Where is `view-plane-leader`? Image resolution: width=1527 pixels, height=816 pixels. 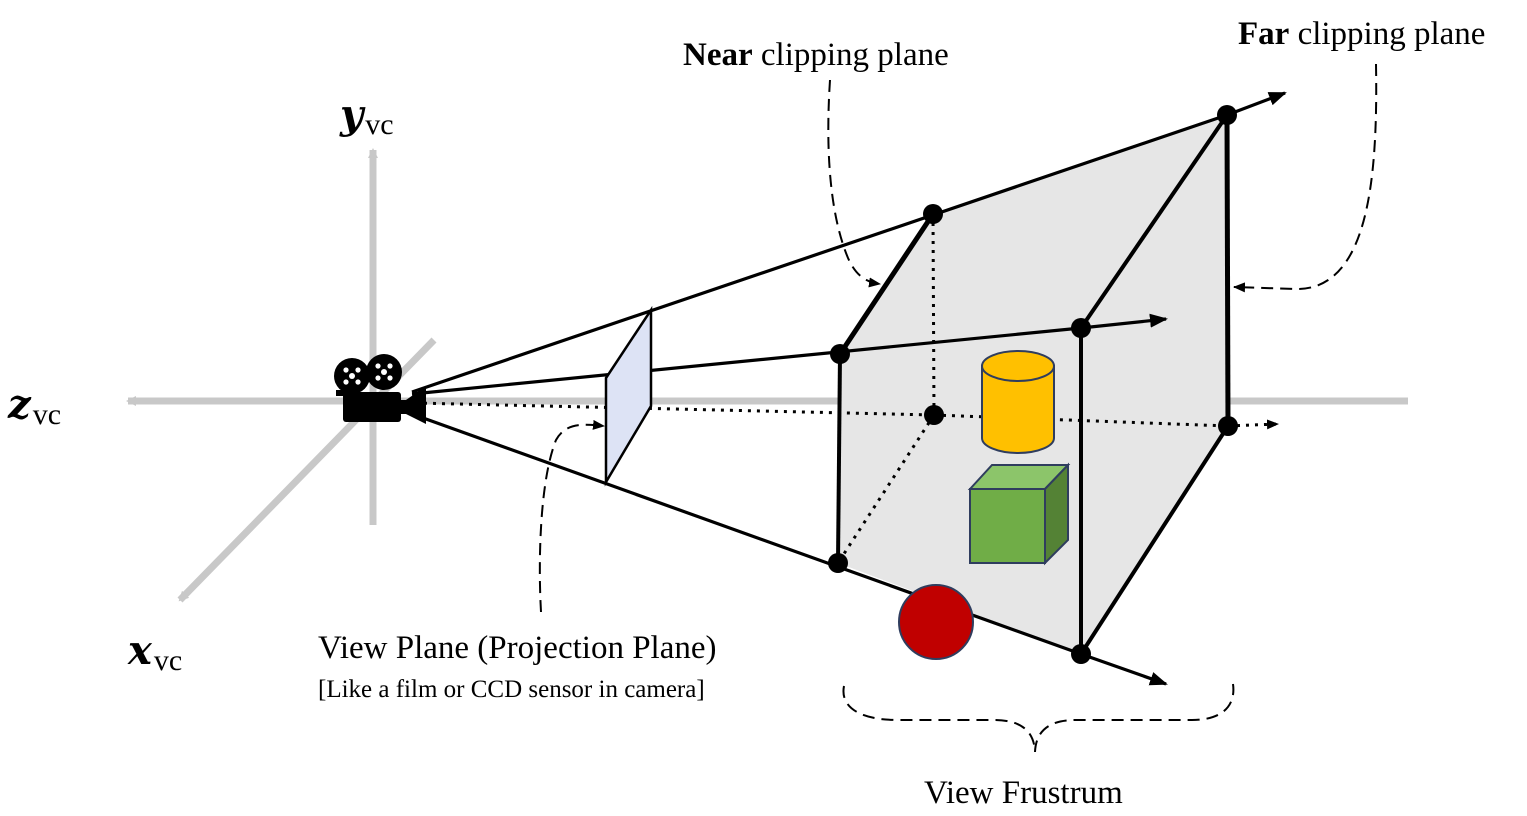 view-plane-leader is located at coordinates (571, 516).